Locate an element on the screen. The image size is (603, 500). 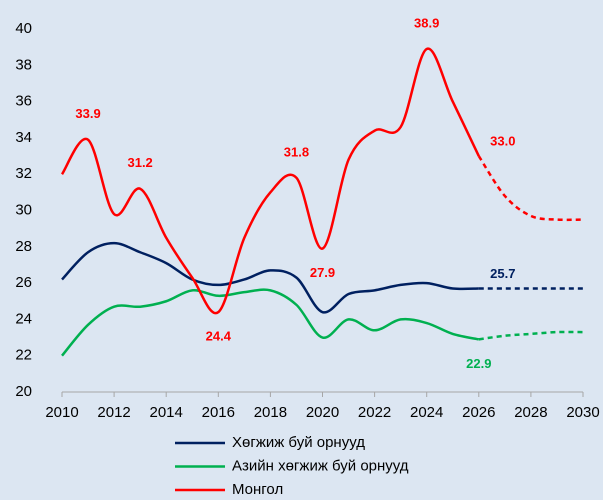
x-tick-label: 2016 is located at coordinates (218, 412).